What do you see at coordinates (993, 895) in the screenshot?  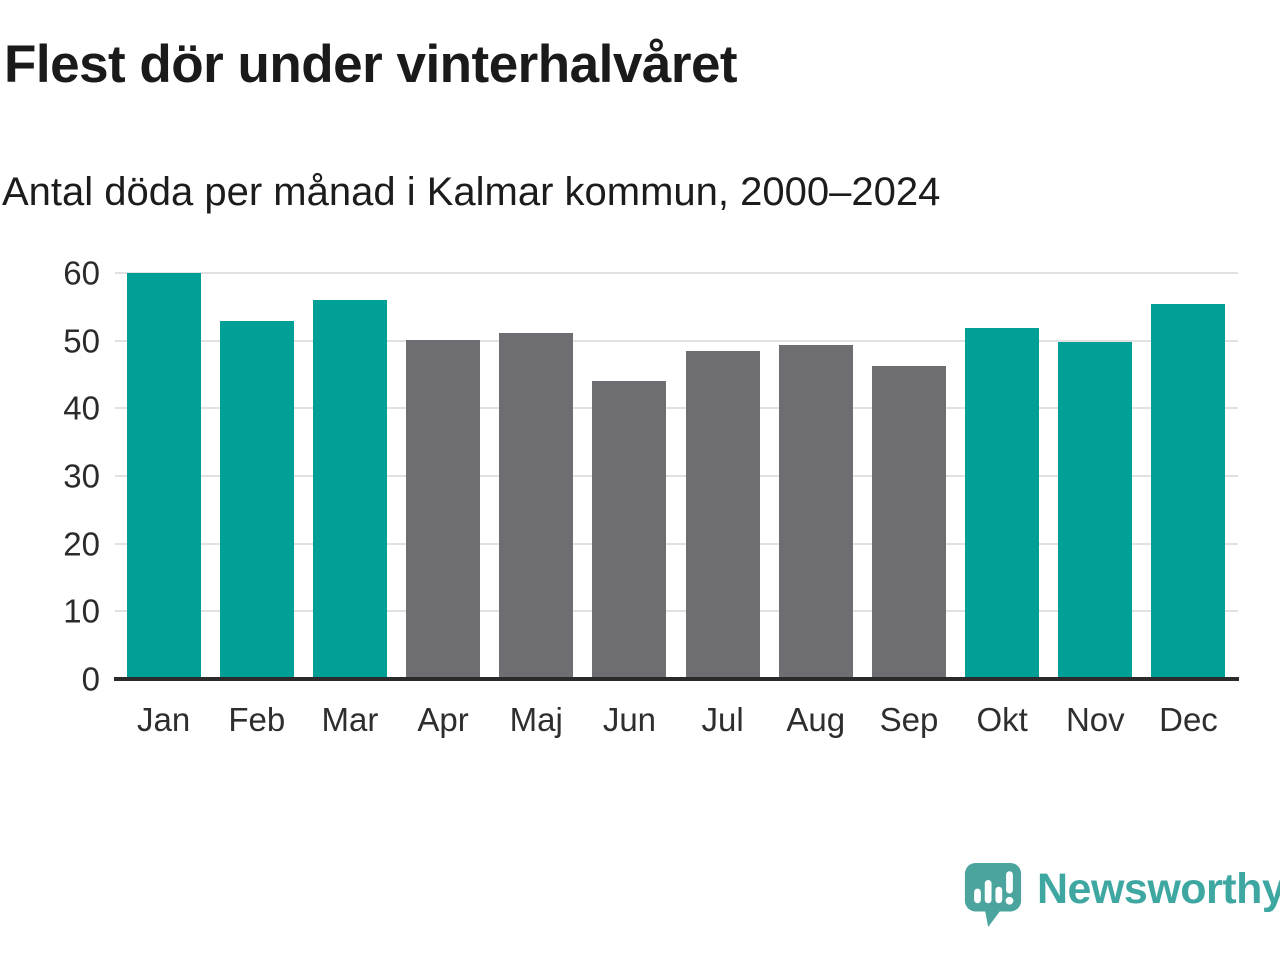 I see `newsworthy-speech-bubble-chart-icon` at bounding box center [993, 895].